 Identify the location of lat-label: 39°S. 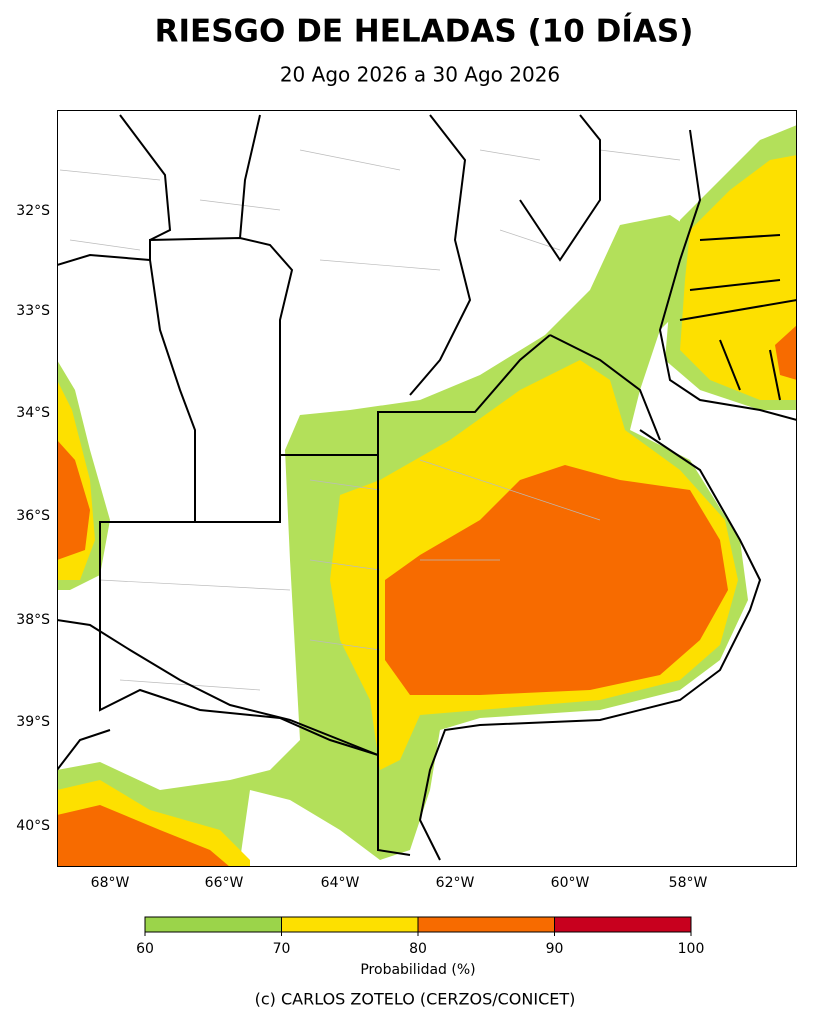
(33, 722).